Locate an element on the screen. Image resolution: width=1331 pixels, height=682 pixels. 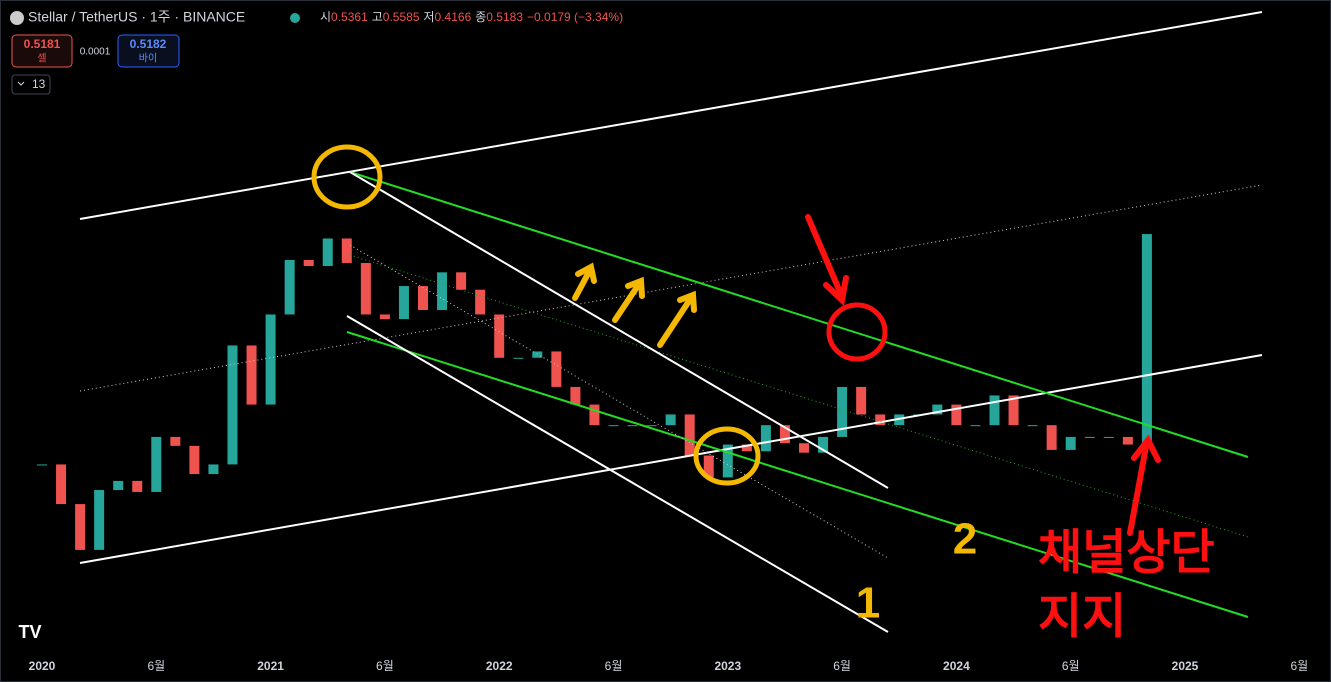
change: −0.0179 (−3.34%) is located at coordinates (575, 17).